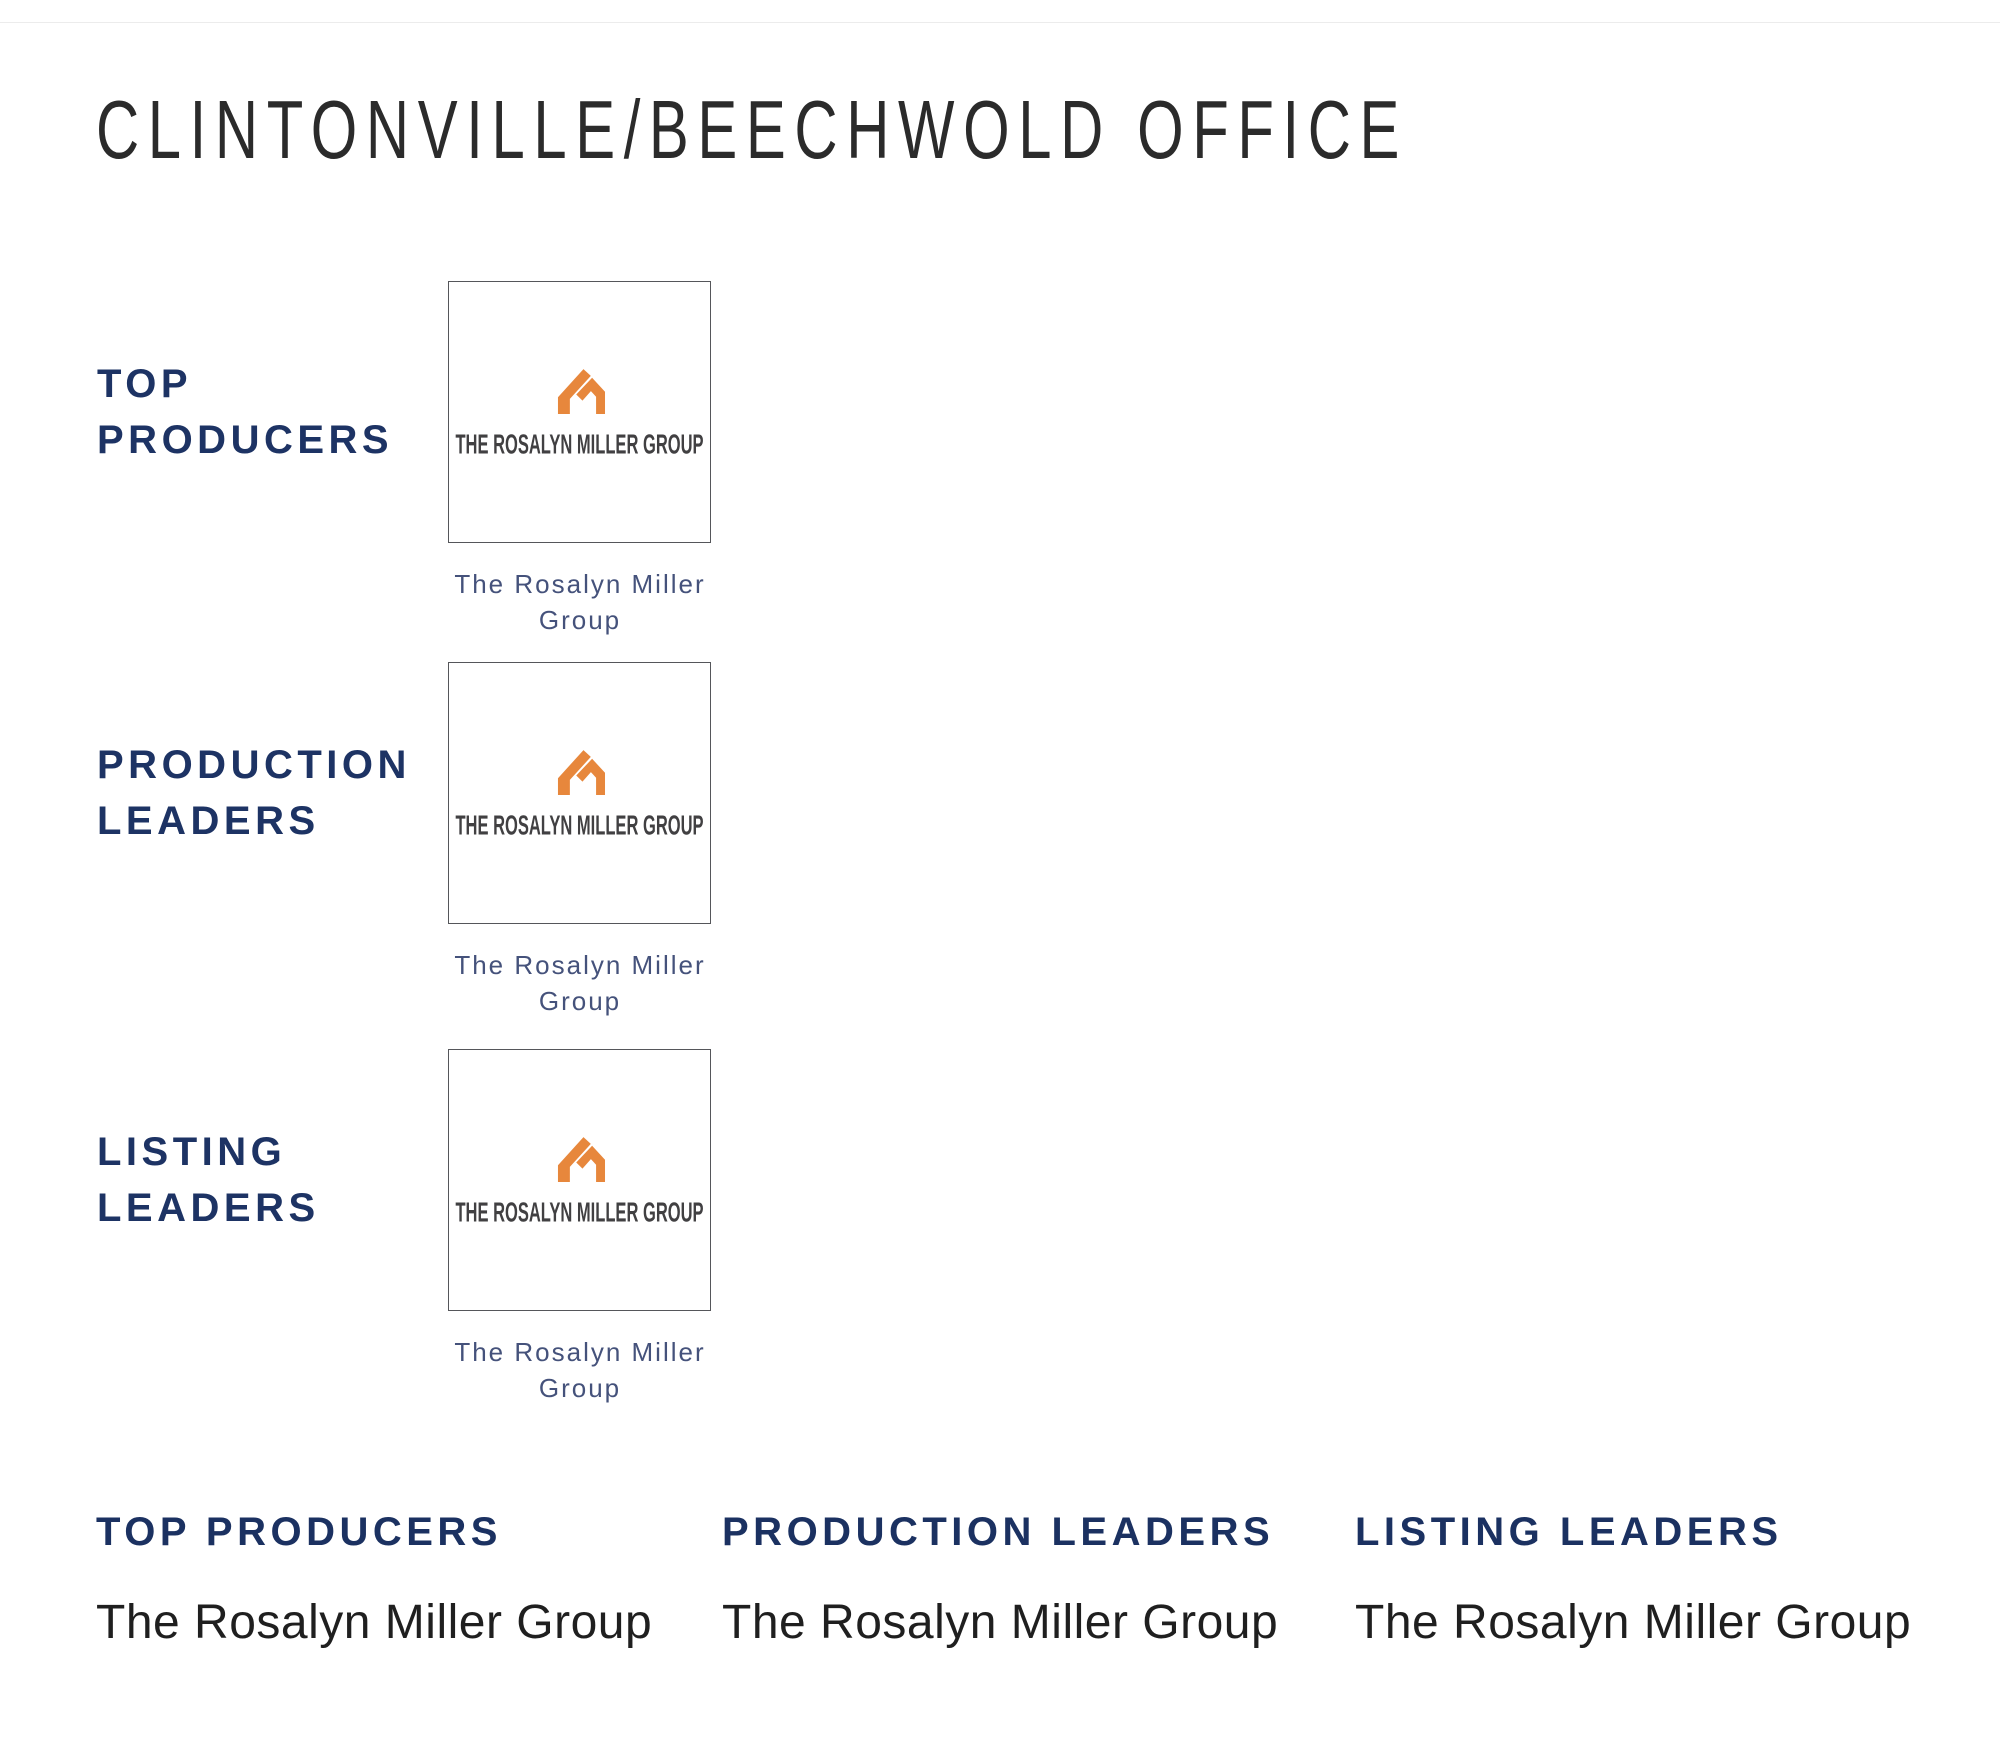 The image size is (2000, 1741). I want to click on section-label-line-1: TOP, so click(145, 384).